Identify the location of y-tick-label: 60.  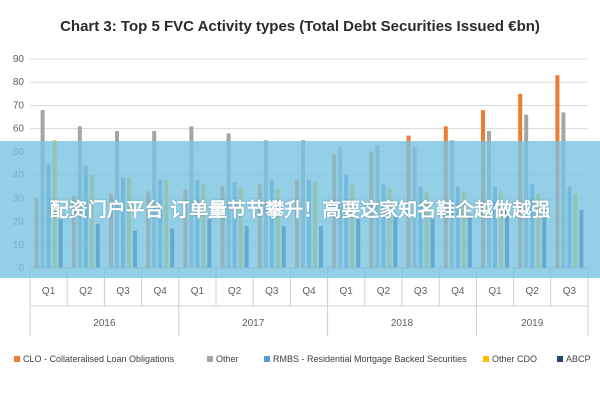
(19, 129).